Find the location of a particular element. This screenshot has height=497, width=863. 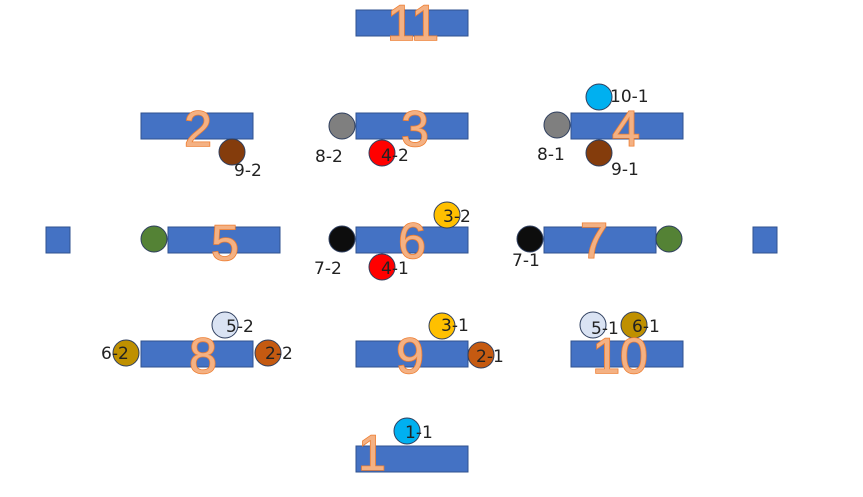

platform-number-3: 3 is located at coordinates (415, 129).